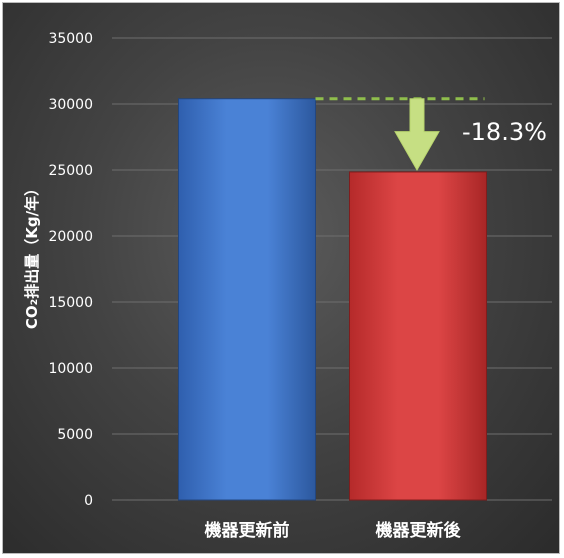  What do you see at coordinates (70, 270) in the screenshot?
I see `y-axis-ticks: 0 5000 10000 15000 20000 25000 30000 35000` at bounding box center [70, 270].